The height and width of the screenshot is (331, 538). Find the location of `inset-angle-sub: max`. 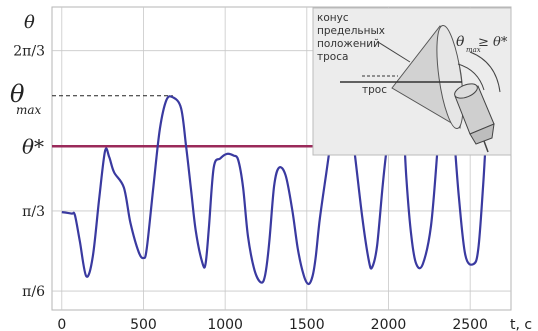

inset-angle-sub: max is located at coordinates (473, 50).